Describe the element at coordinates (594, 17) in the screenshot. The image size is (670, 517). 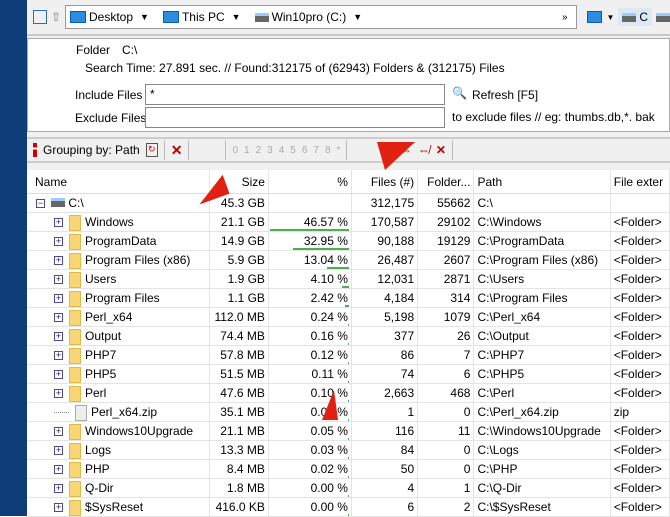
I see `computer-icon` at that location.